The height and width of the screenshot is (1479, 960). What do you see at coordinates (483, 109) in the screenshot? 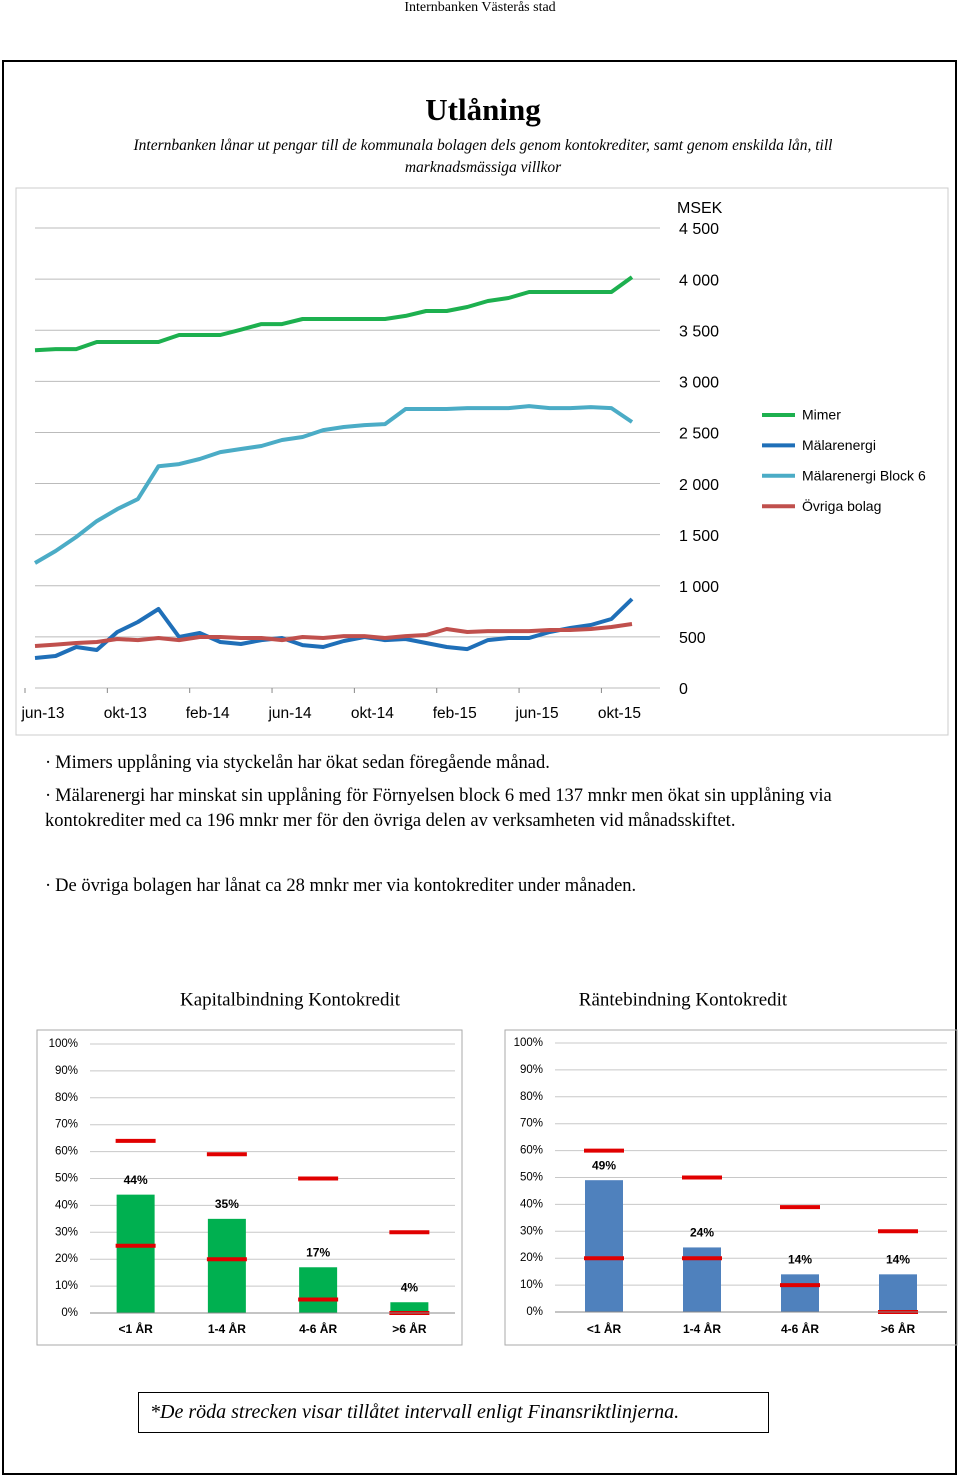
I see `title: Utlåning` at bounding box center [483, 109].